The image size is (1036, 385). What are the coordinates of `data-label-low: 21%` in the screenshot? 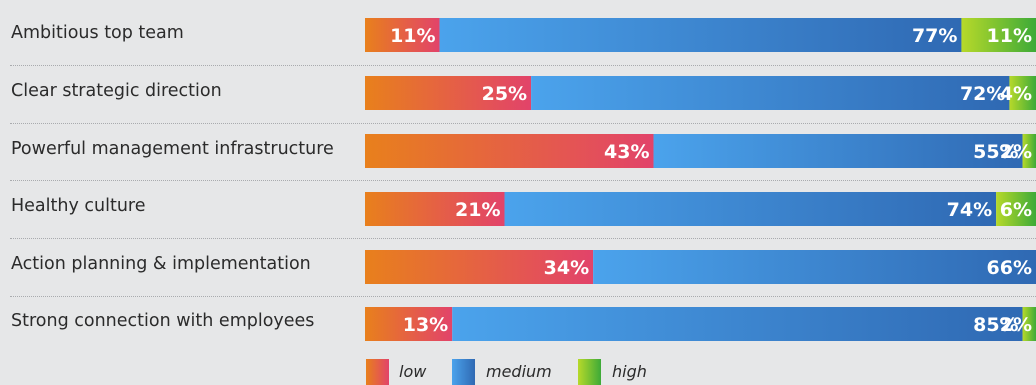 It's located at (477, 210).